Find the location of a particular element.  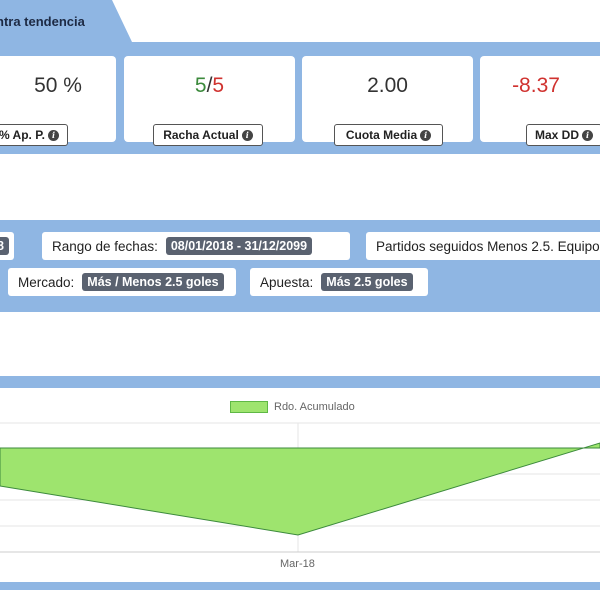

stat-value-maxdd: -8.37 is located at coordinates (536, 85).